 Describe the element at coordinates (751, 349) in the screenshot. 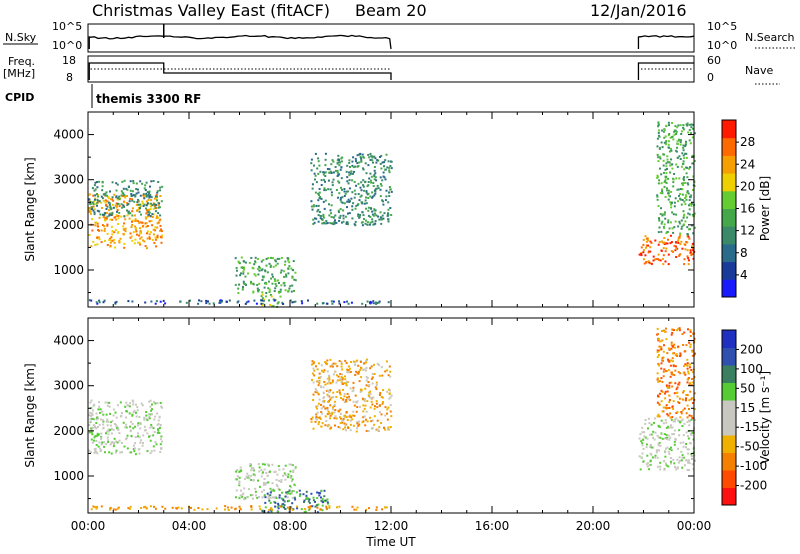

I see `colorbar-tick-label: 200` at that location.